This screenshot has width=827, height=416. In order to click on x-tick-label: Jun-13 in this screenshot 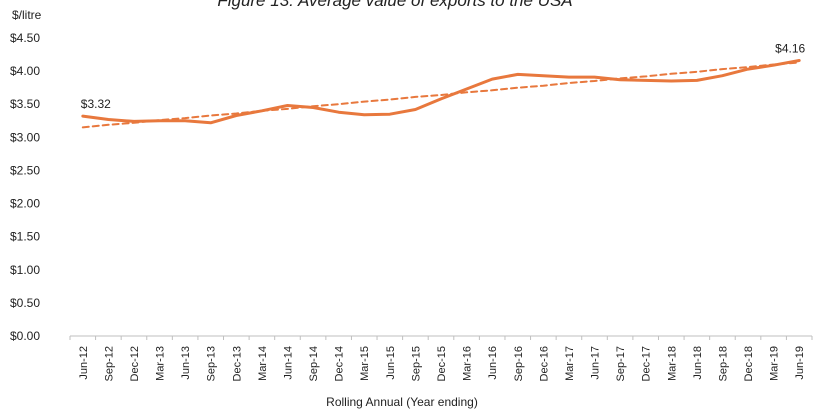, I will do `click(186, 363)`.